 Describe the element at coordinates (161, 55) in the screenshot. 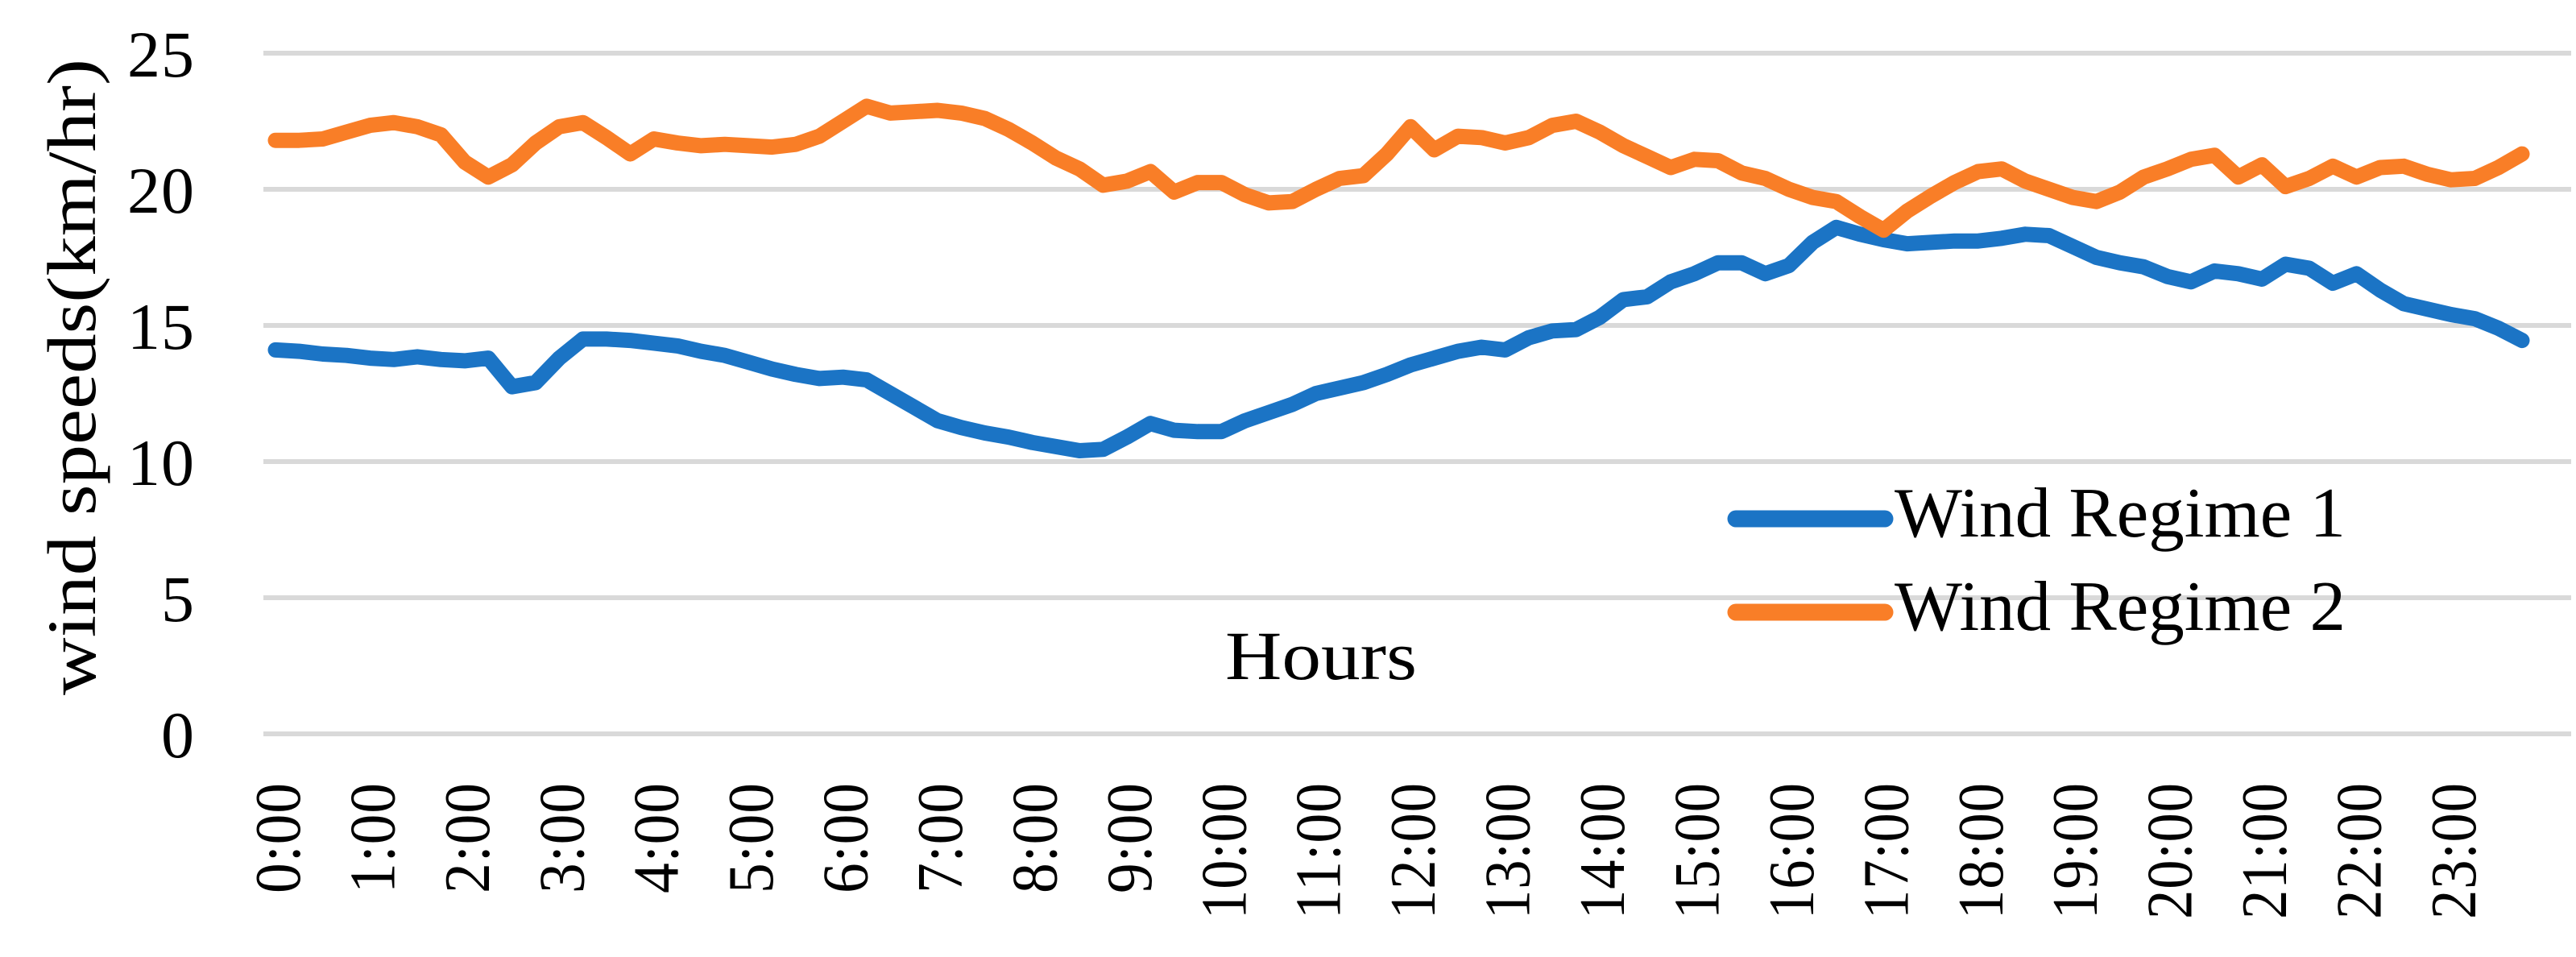

I see `y-tick-label-25: 25` at that location.